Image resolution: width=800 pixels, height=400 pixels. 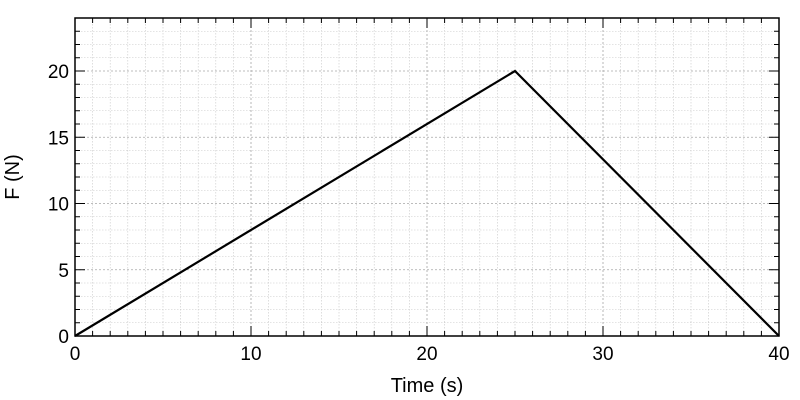 I want to click on x-tick-label: 40, so click(x=778, y=354).